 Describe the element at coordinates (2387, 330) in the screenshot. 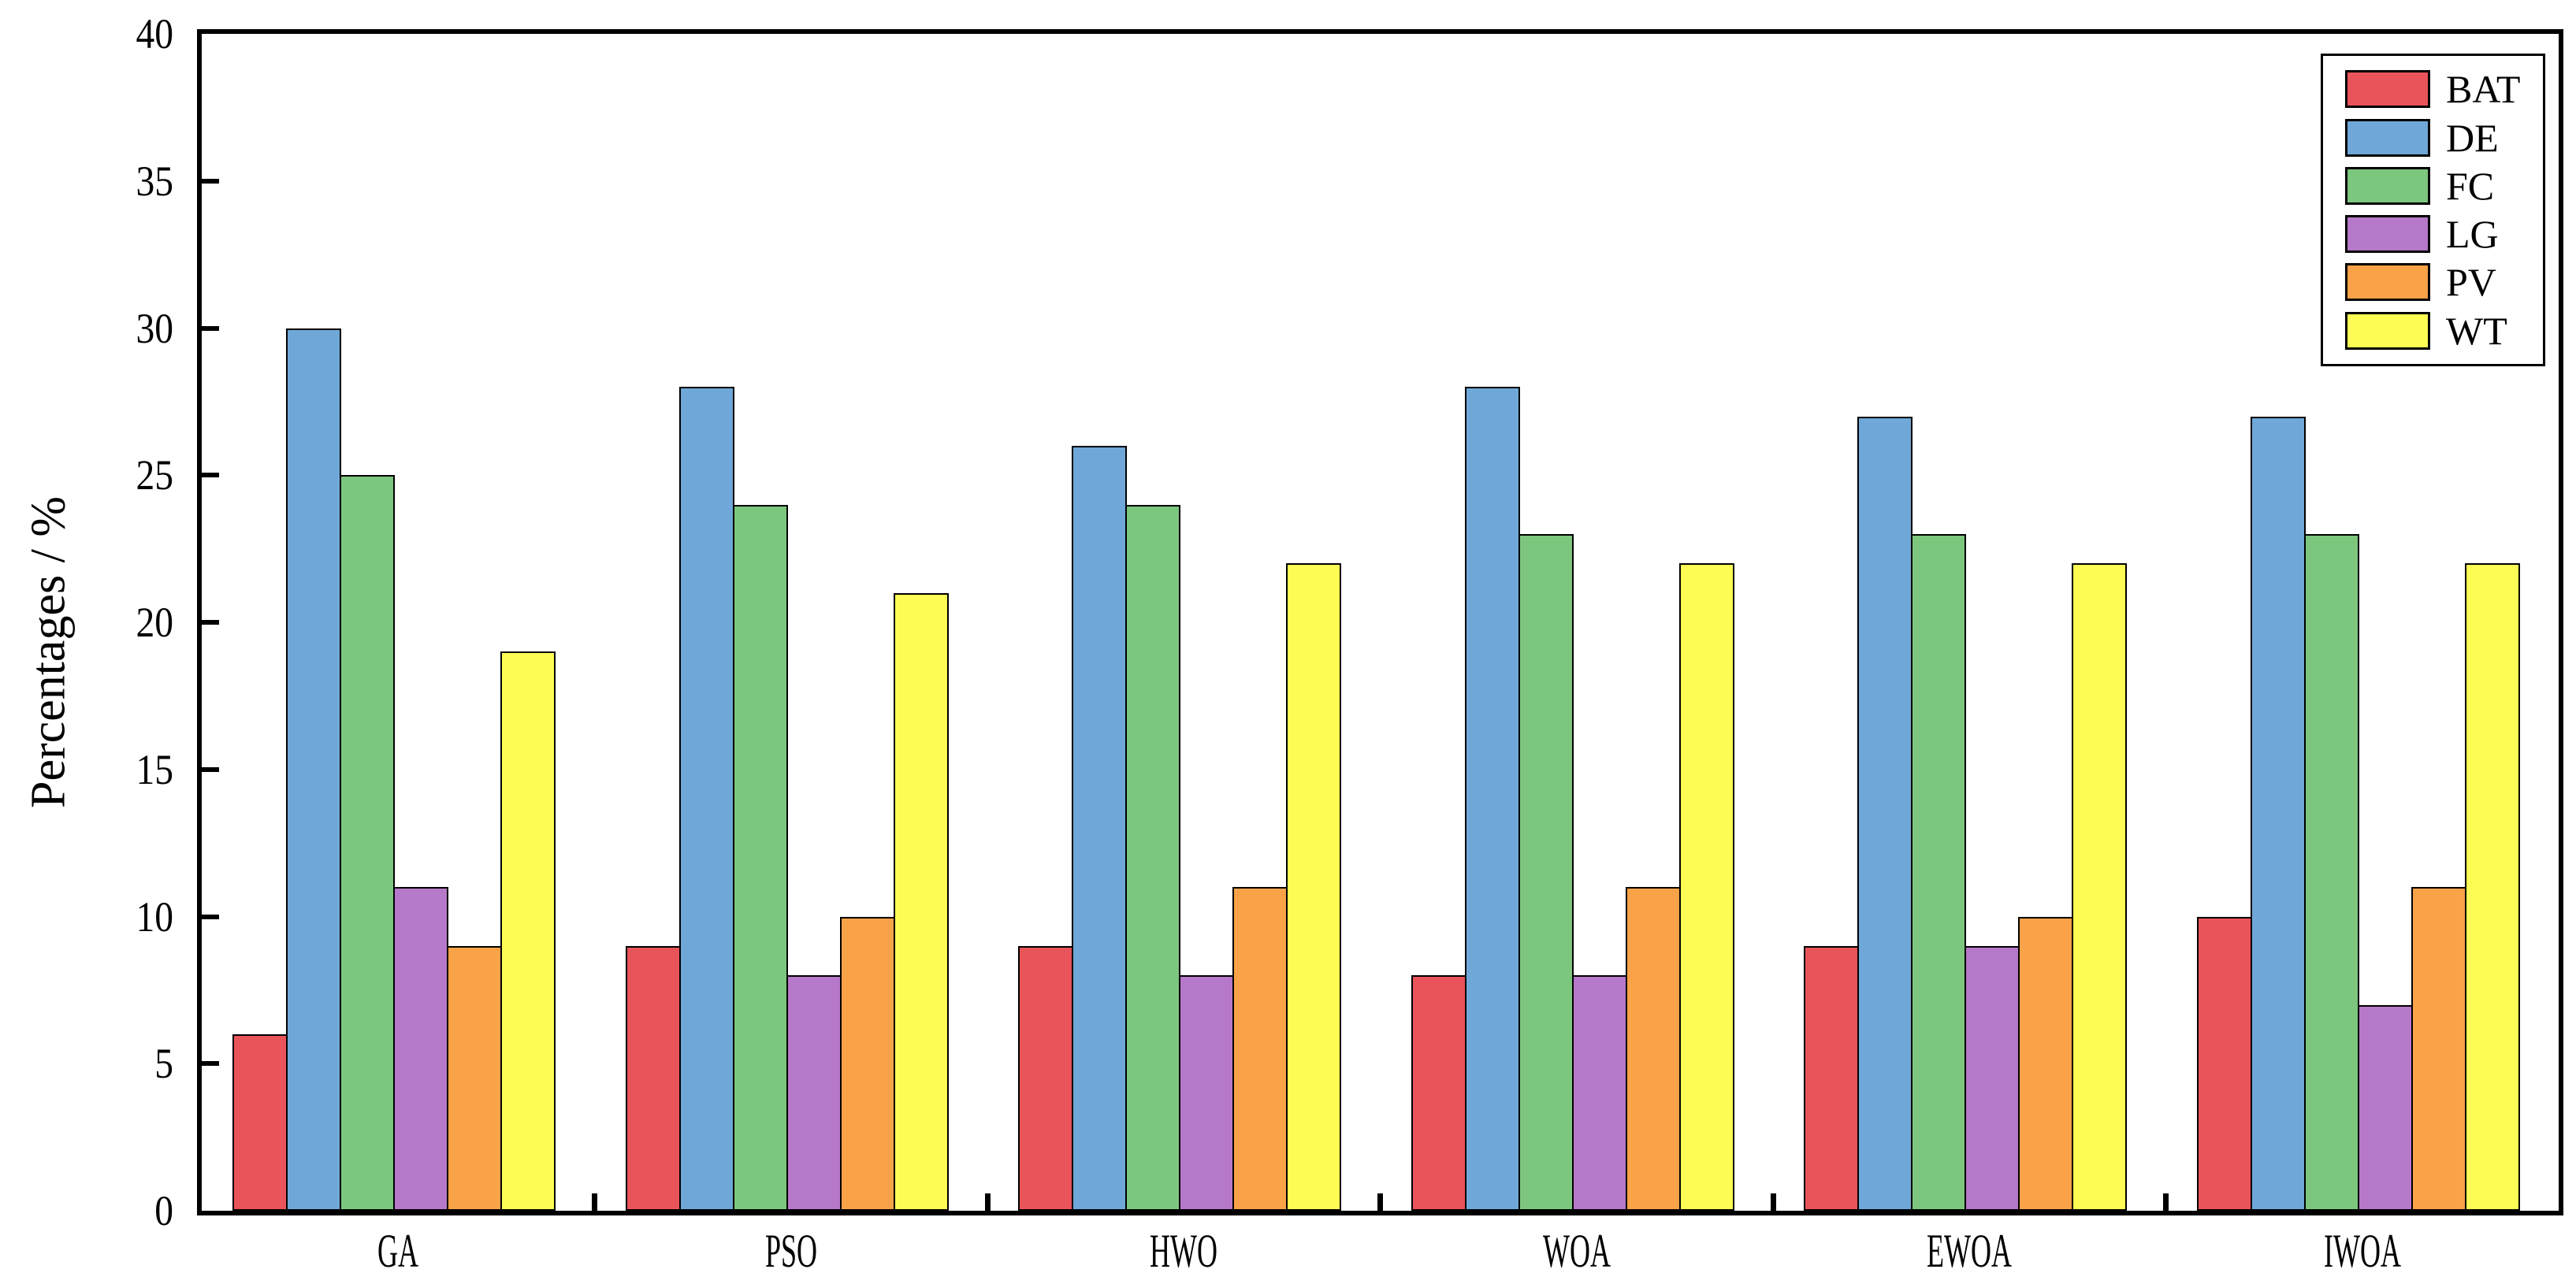

I see `legend-swatch-WT` at that location.